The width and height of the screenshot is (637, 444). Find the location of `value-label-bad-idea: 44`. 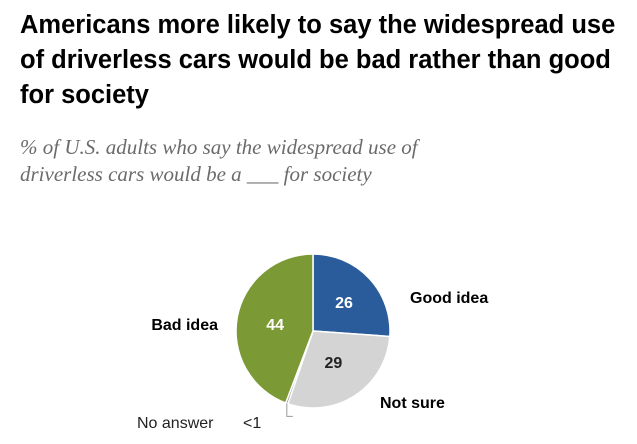

value-label-bad-idea: 44 is located at coordinates (275, 325).